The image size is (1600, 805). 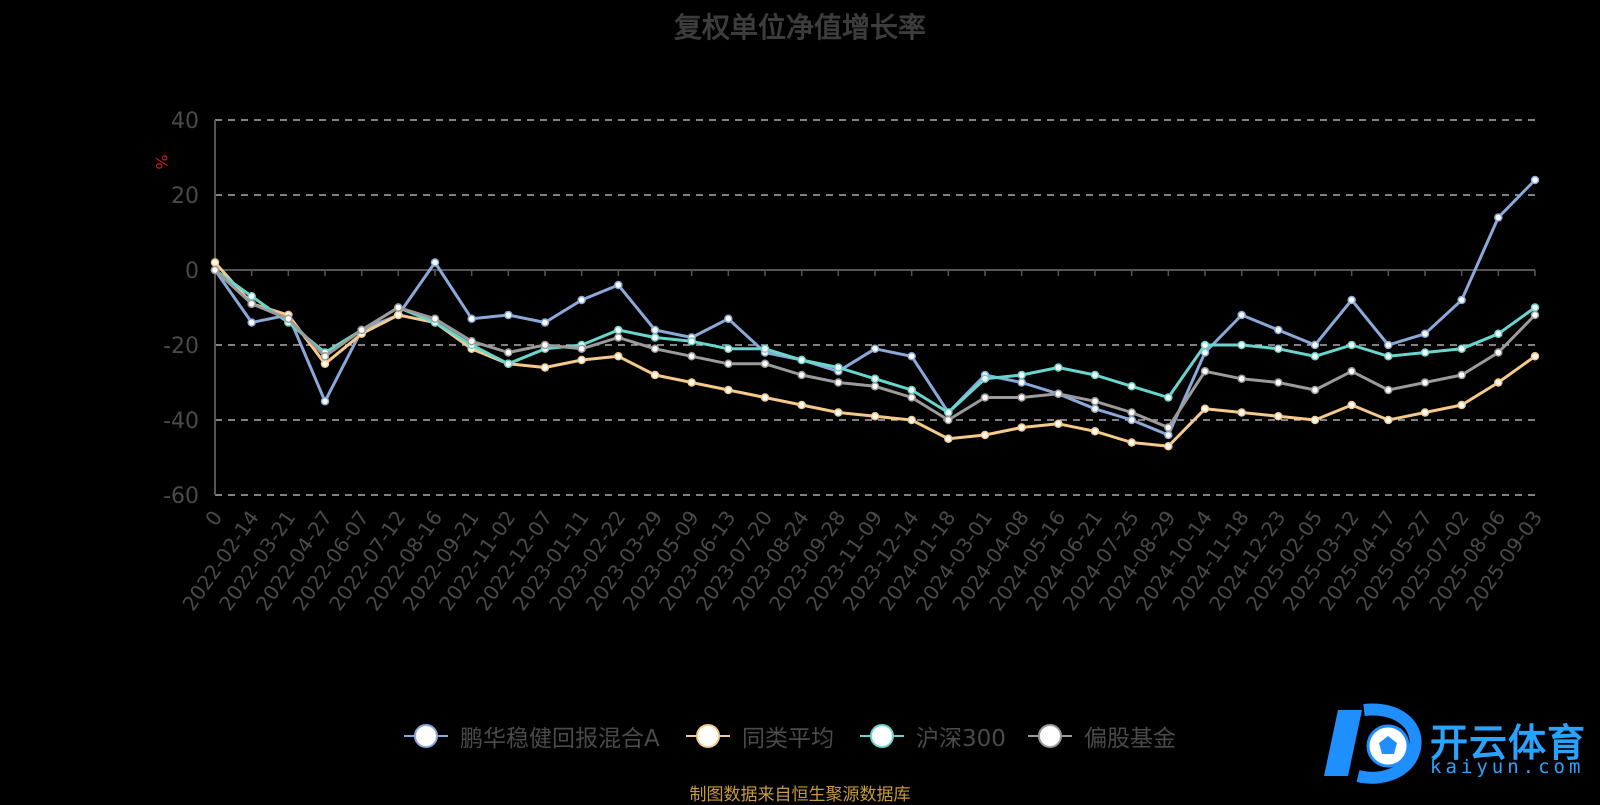 I want to click on legend-swatch-equity-funds, so click(x=1050, y=736).